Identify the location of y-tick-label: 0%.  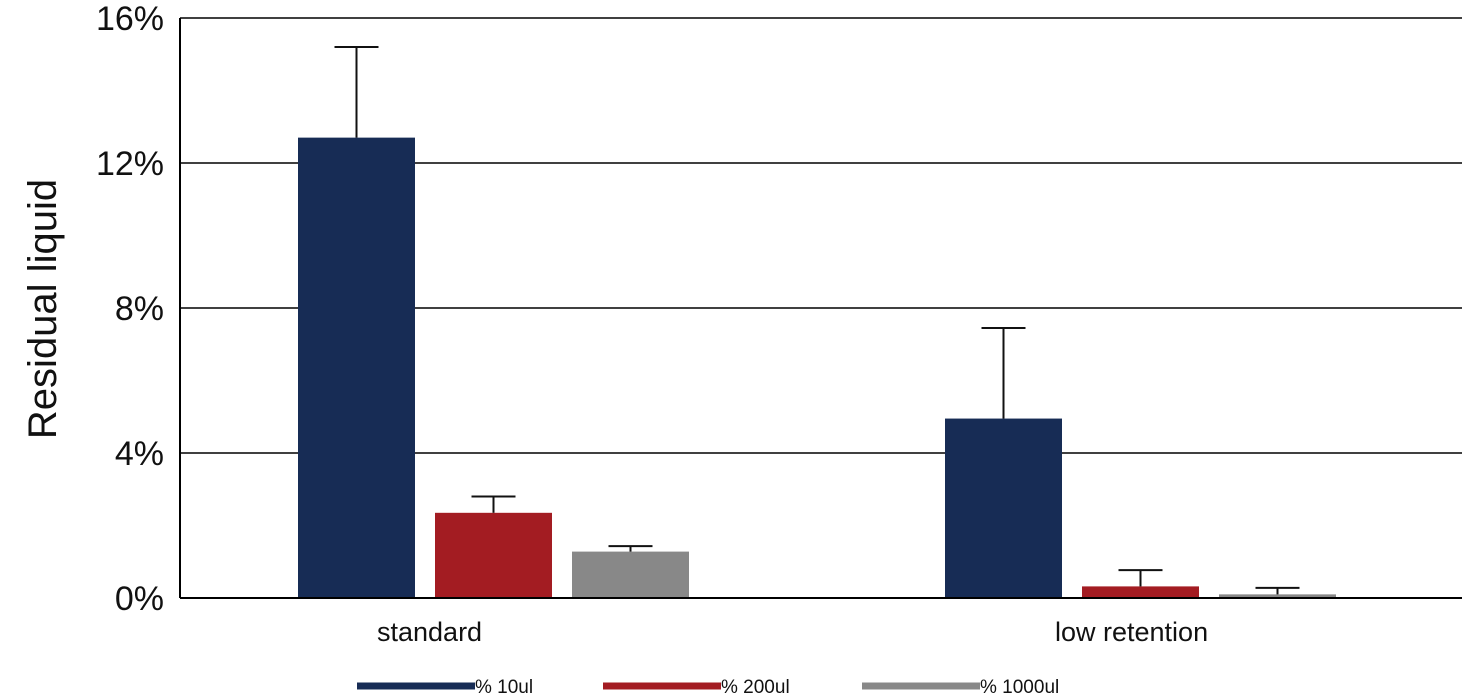
(139, 599).